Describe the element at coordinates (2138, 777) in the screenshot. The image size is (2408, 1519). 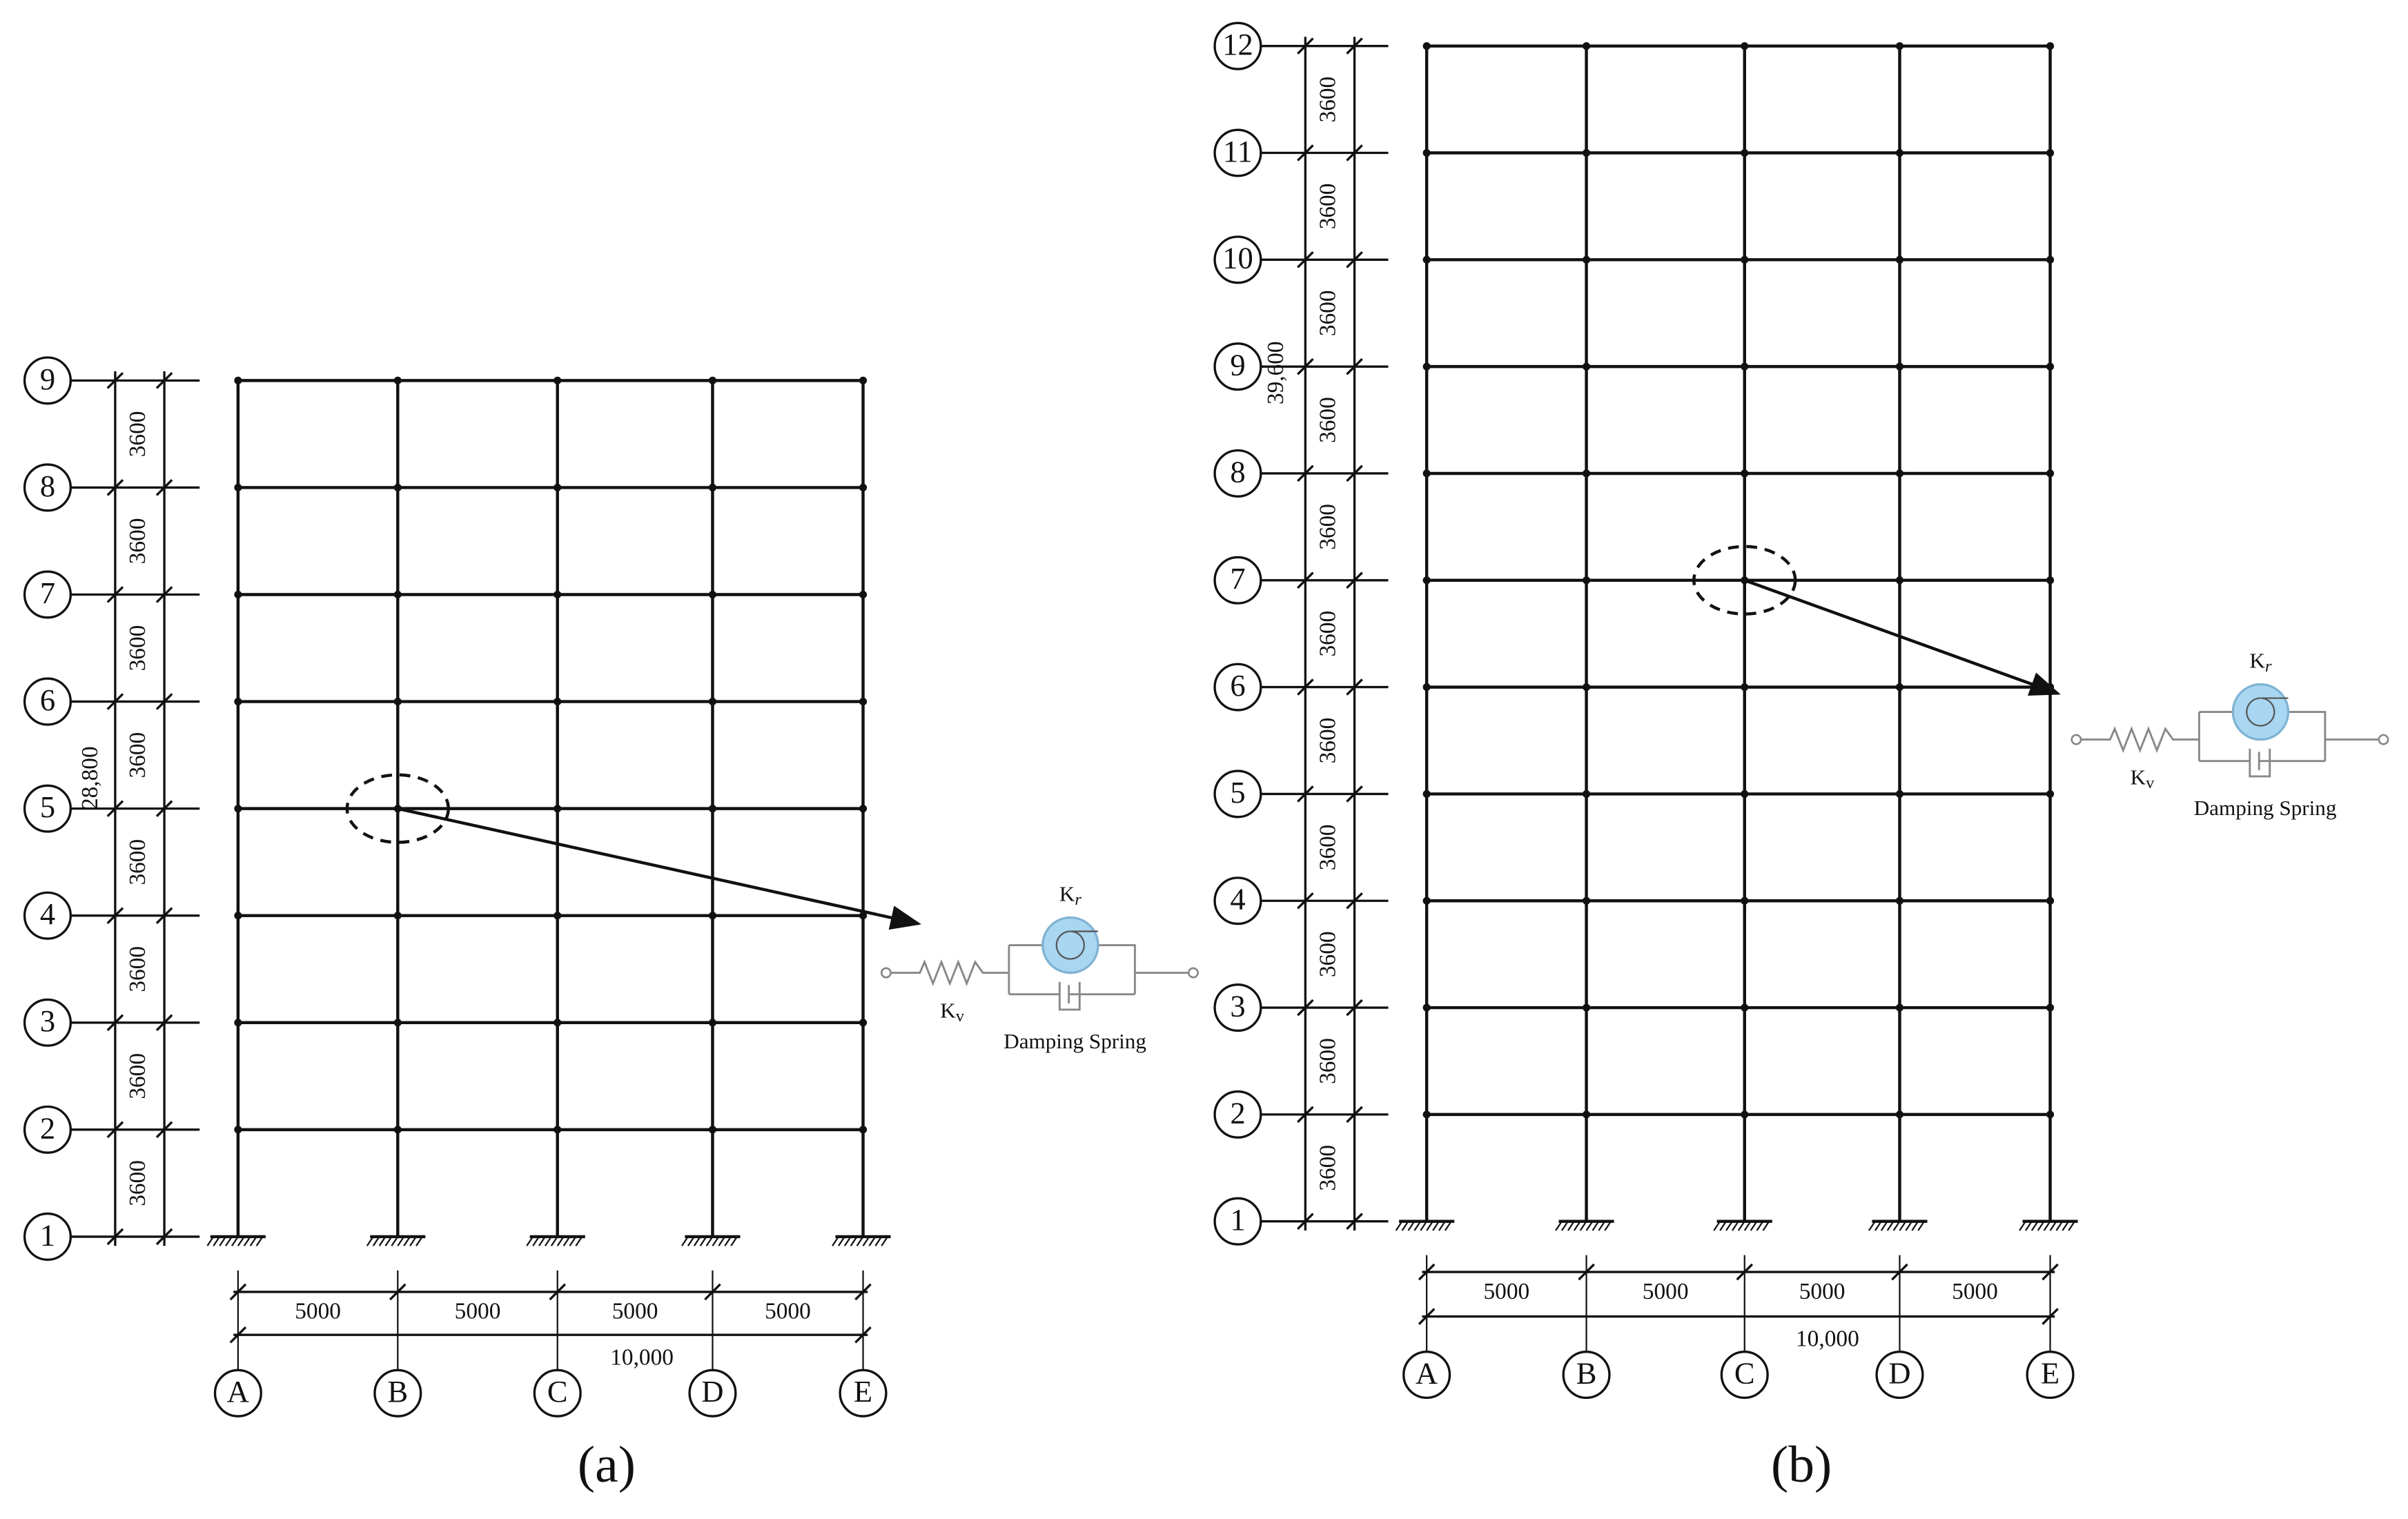
I see `kv-symbol: K` at that location.